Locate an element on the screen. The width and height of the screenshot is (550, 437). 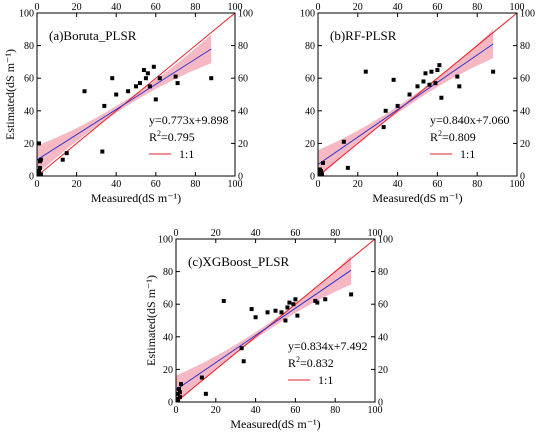
identity-line is located at coordinates (417, 94).